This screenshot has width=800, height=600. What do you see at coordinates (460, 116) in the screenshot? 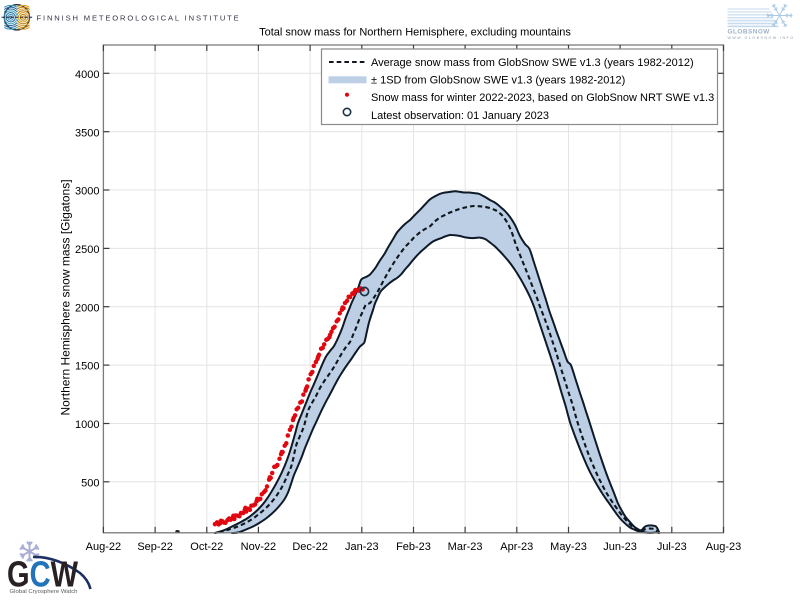
I see `svg-text:Latest observation: 01 January: Latest observation: 01 January 2023` at bounding box center [460, 116].